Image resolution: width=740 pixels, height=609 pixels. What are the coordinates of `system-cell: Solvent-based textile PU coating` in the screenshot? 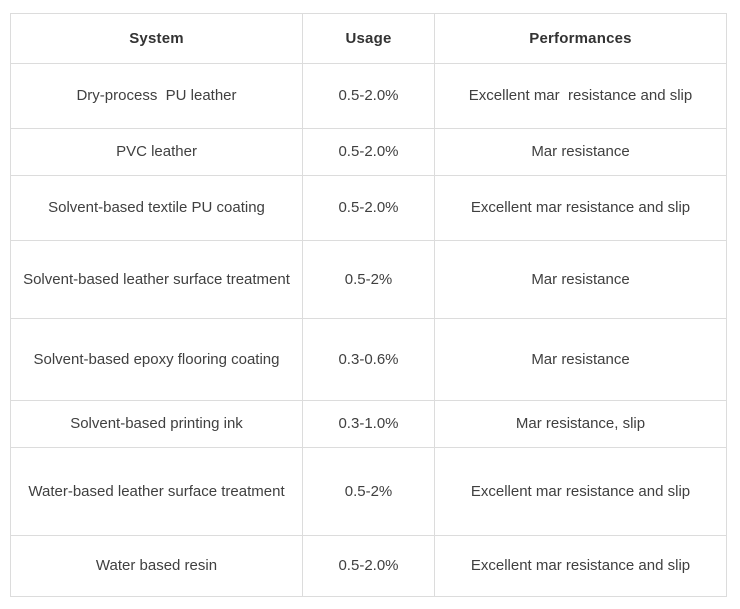 It's located at (156, 208).